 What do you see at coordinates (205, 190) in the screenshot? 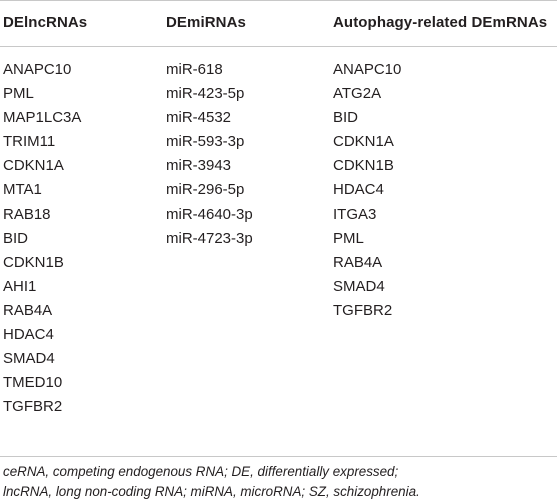
I see `table-cell: miR-296-5p` at bounding box center [205, 190].